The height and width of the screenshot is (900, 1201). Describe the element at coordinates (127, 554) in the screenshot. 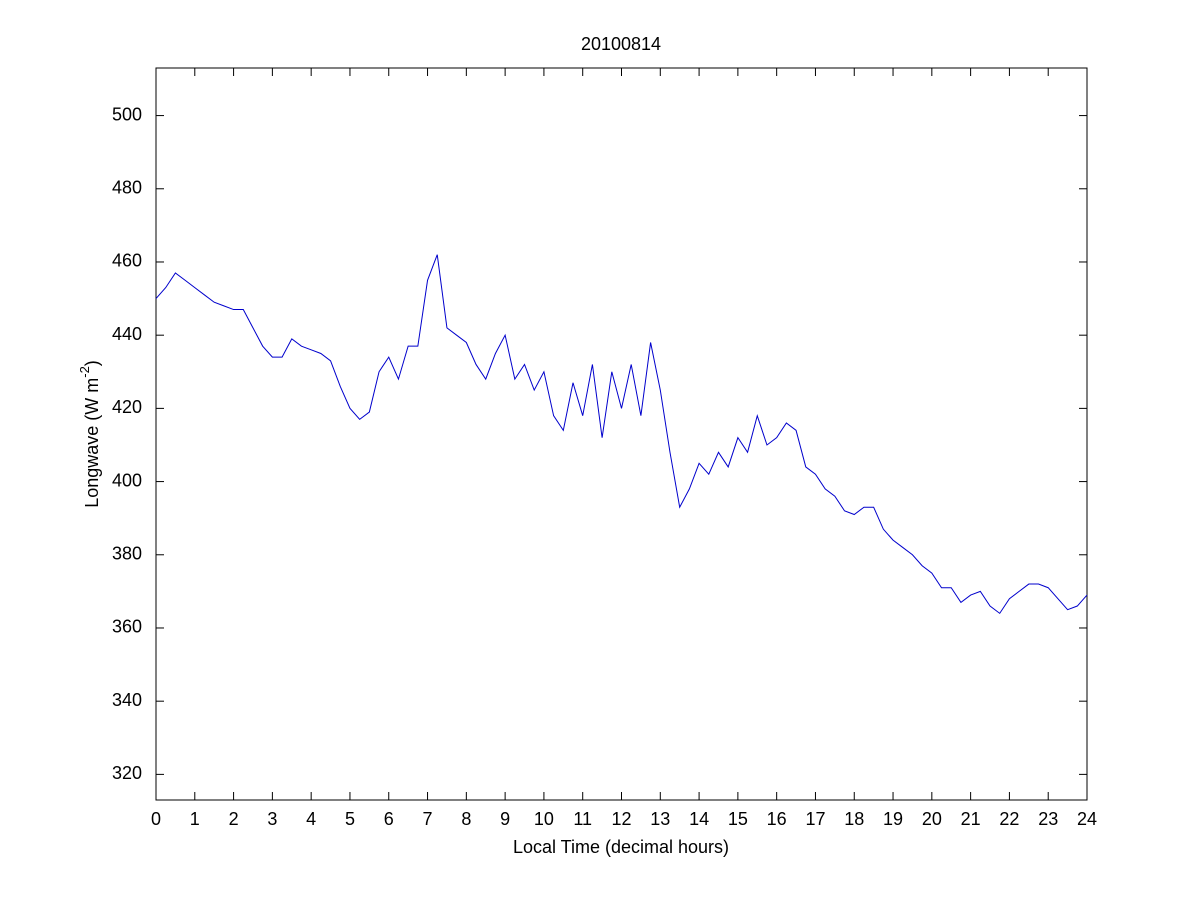

I see `y-tick-label: 380` at that location.